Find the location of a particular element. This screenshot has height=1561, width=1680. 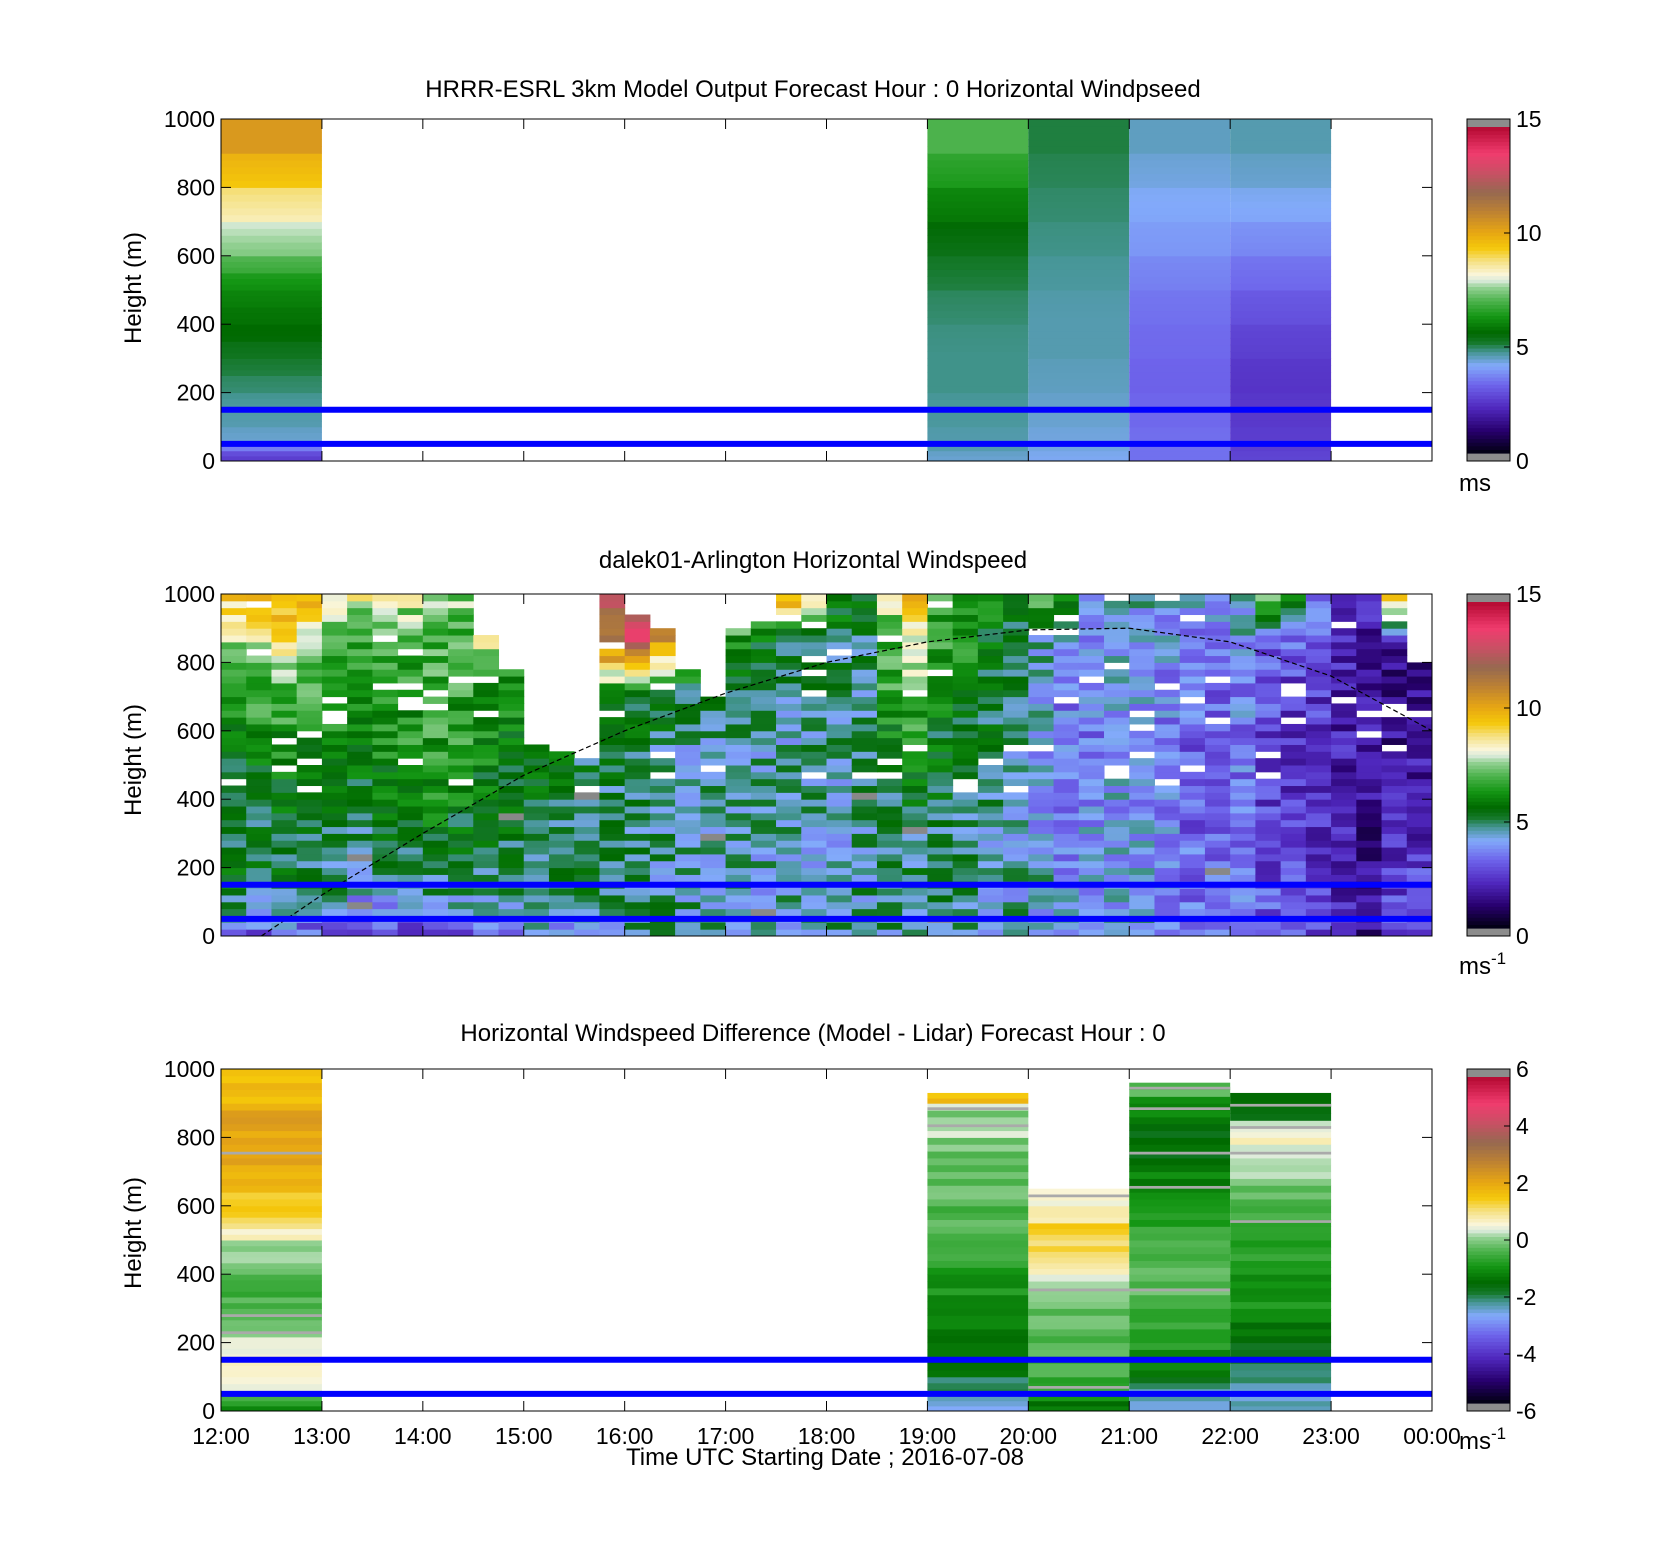

y-tick-label: 600 is located at coordinates (196, 1206).